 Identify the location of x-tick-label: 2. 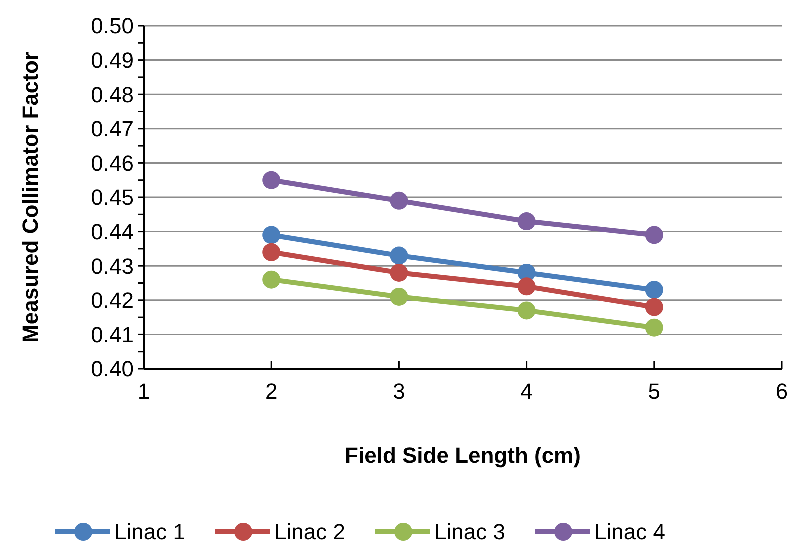
(271, 391).